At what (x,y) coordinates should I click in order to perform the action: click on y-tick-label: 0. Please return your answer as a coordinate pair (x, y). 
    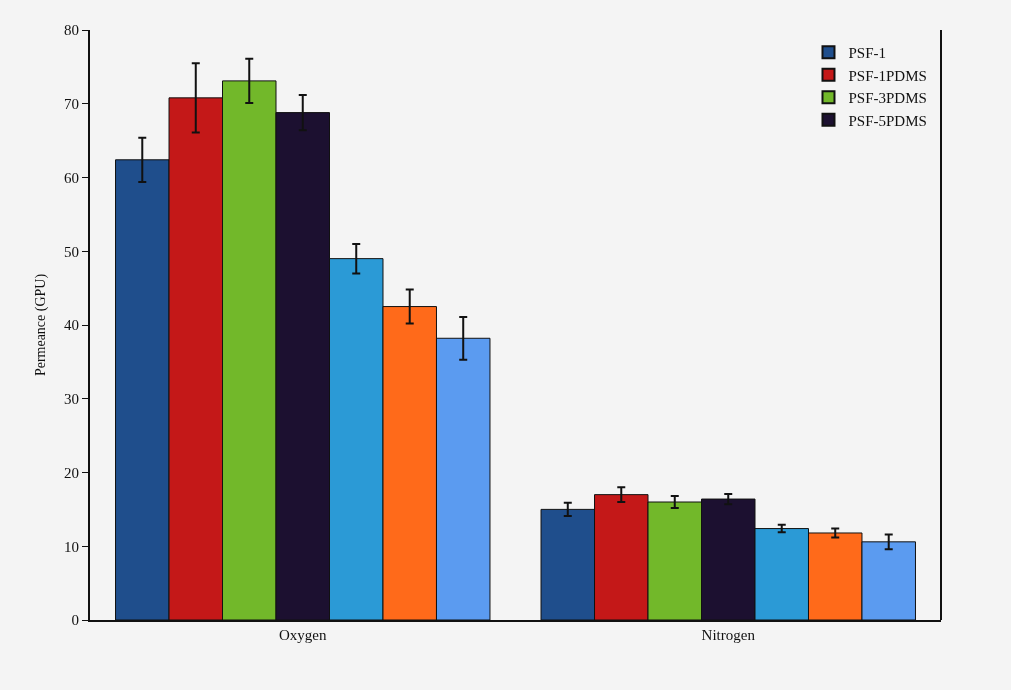
    Looking at the image, I should click on (75, 620).